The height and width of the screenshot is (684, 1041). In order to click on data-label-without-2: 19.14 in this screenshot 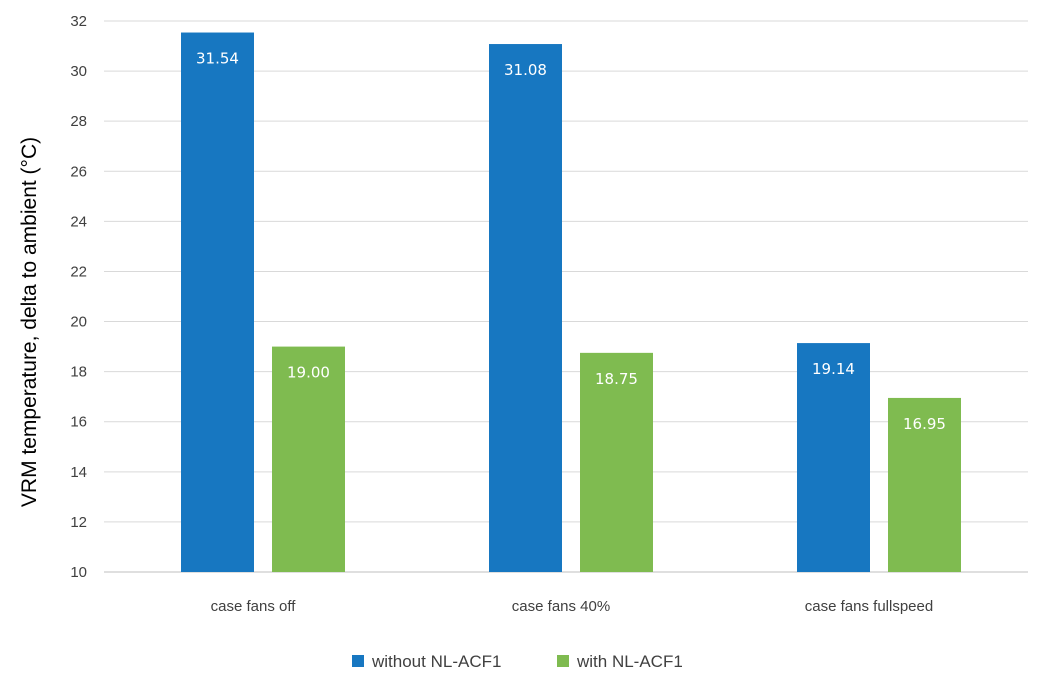, I will do `click(833, 369)`.